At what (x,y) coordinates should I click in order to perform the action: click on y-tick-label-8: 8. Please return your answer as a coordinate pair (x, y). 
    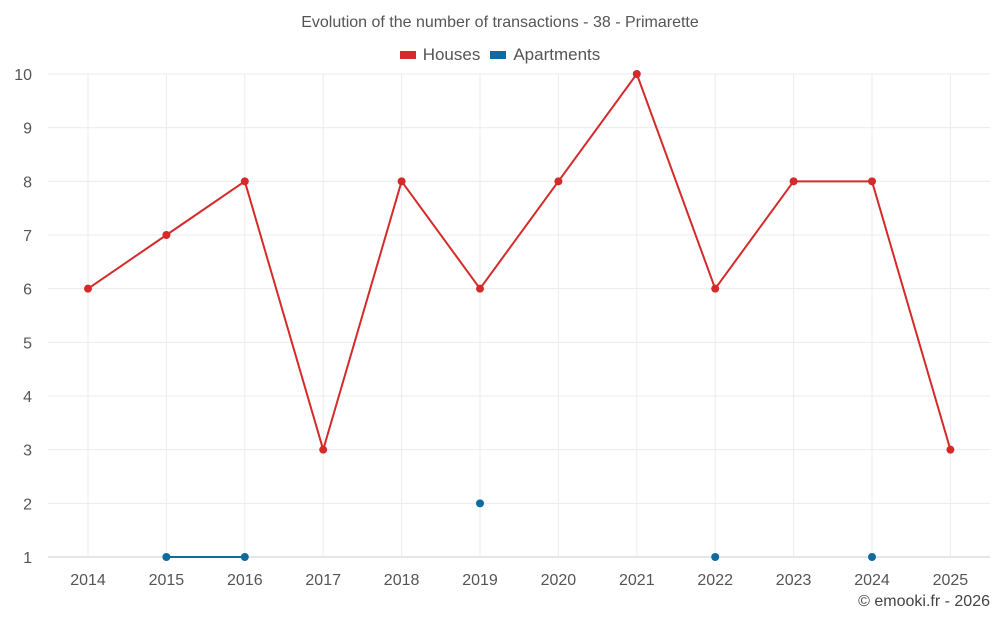
    Looking at the image, I should click on (27, 182).